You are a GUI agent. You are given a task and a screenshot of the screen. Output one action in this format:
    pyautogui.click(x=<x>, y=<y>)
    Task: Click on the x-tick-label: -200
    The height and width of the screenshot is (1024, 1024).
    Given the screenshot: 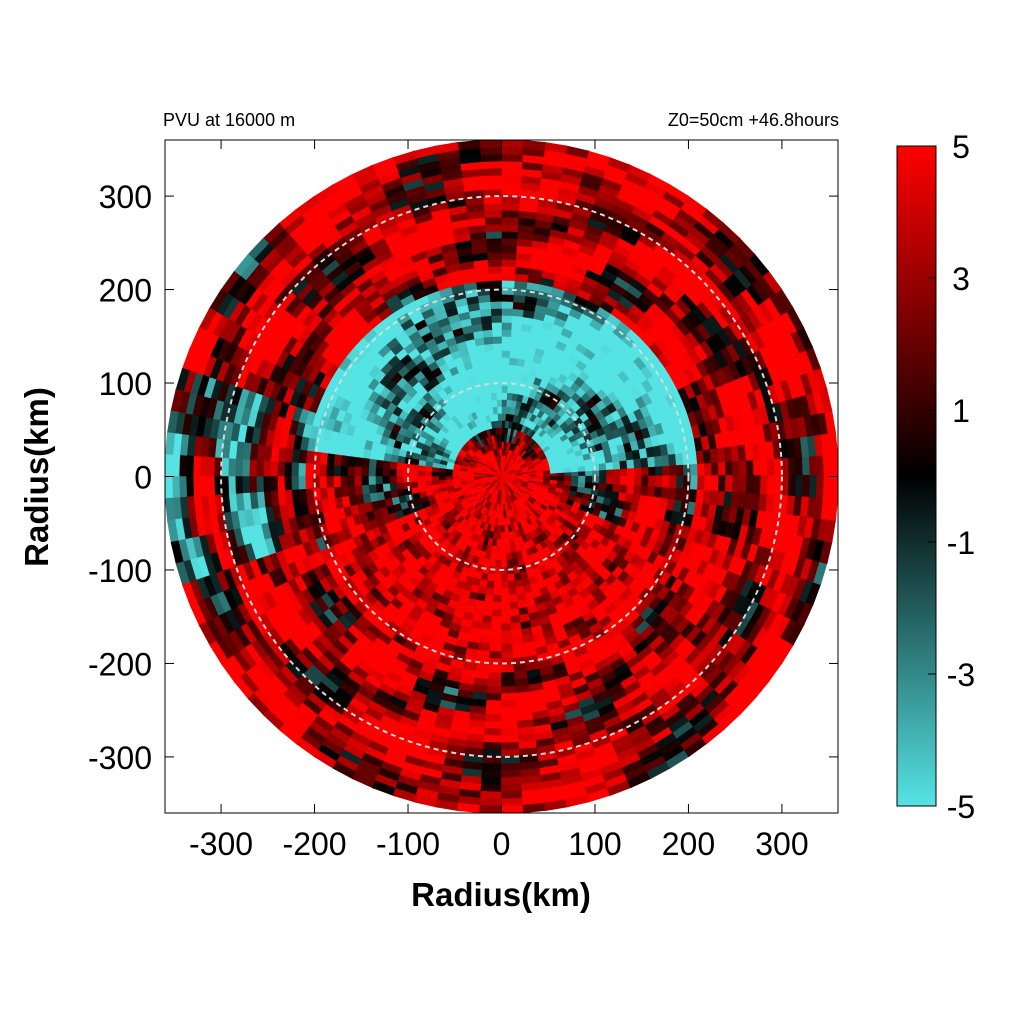 What is the action you would take?
    pyautogui.click(x=315, y=844)
    